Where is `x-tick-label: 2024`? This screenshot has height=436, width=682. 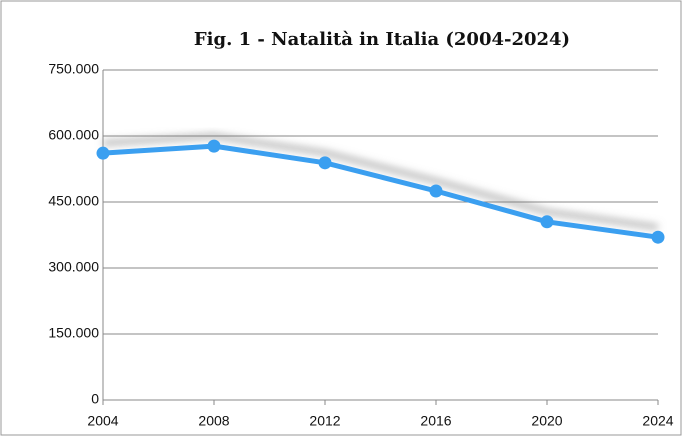 x-tick-label: 2024 is located at coordinates (657, 421).